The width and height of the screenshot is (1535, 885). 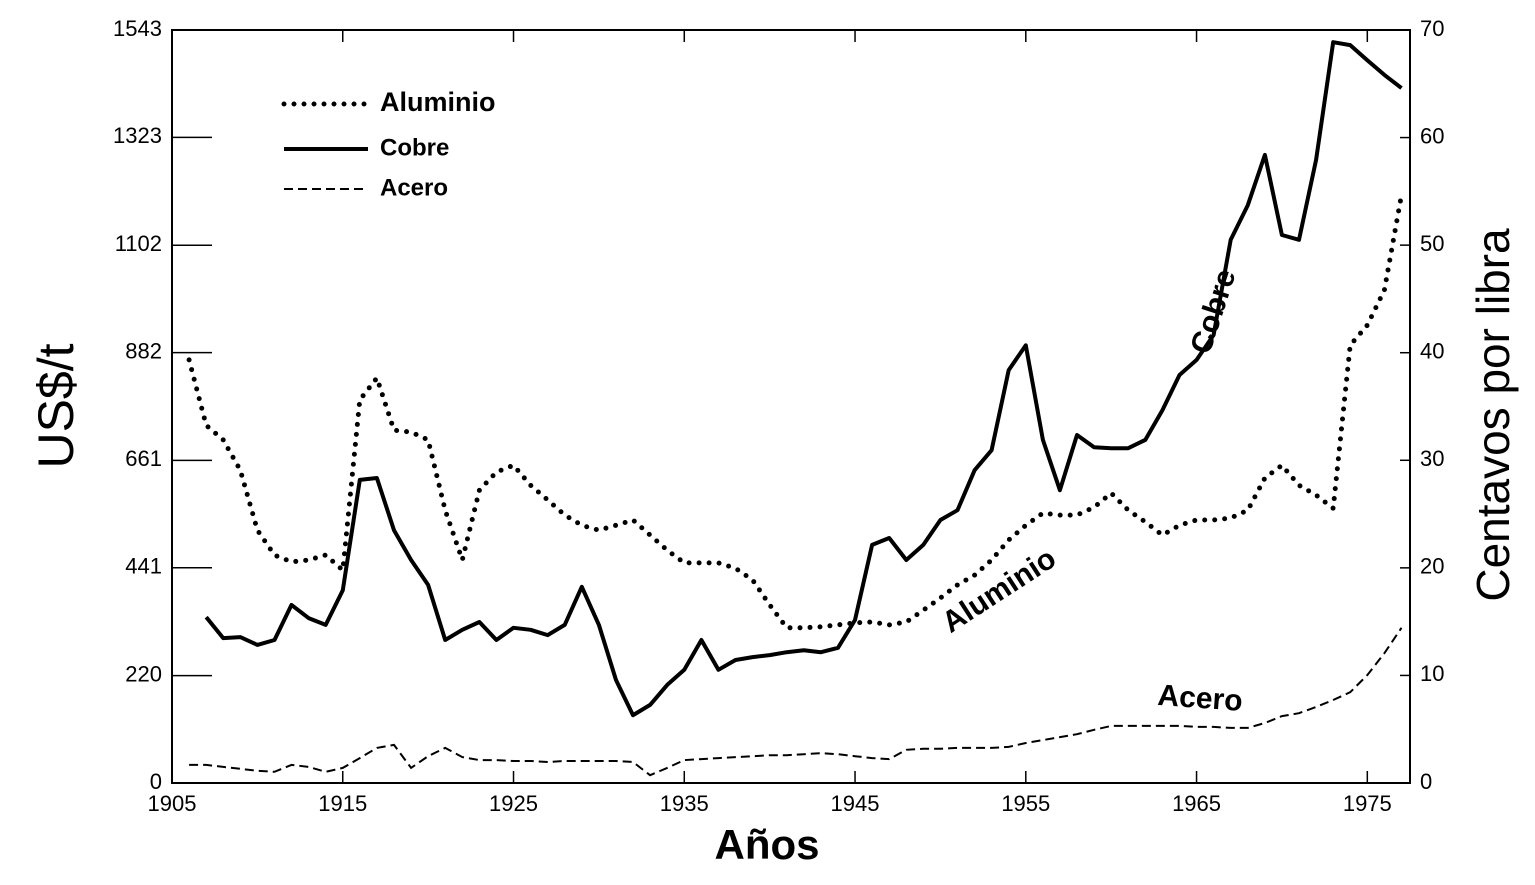 I want to click on y-tick-label: 1323, so click(x=137, y=135).